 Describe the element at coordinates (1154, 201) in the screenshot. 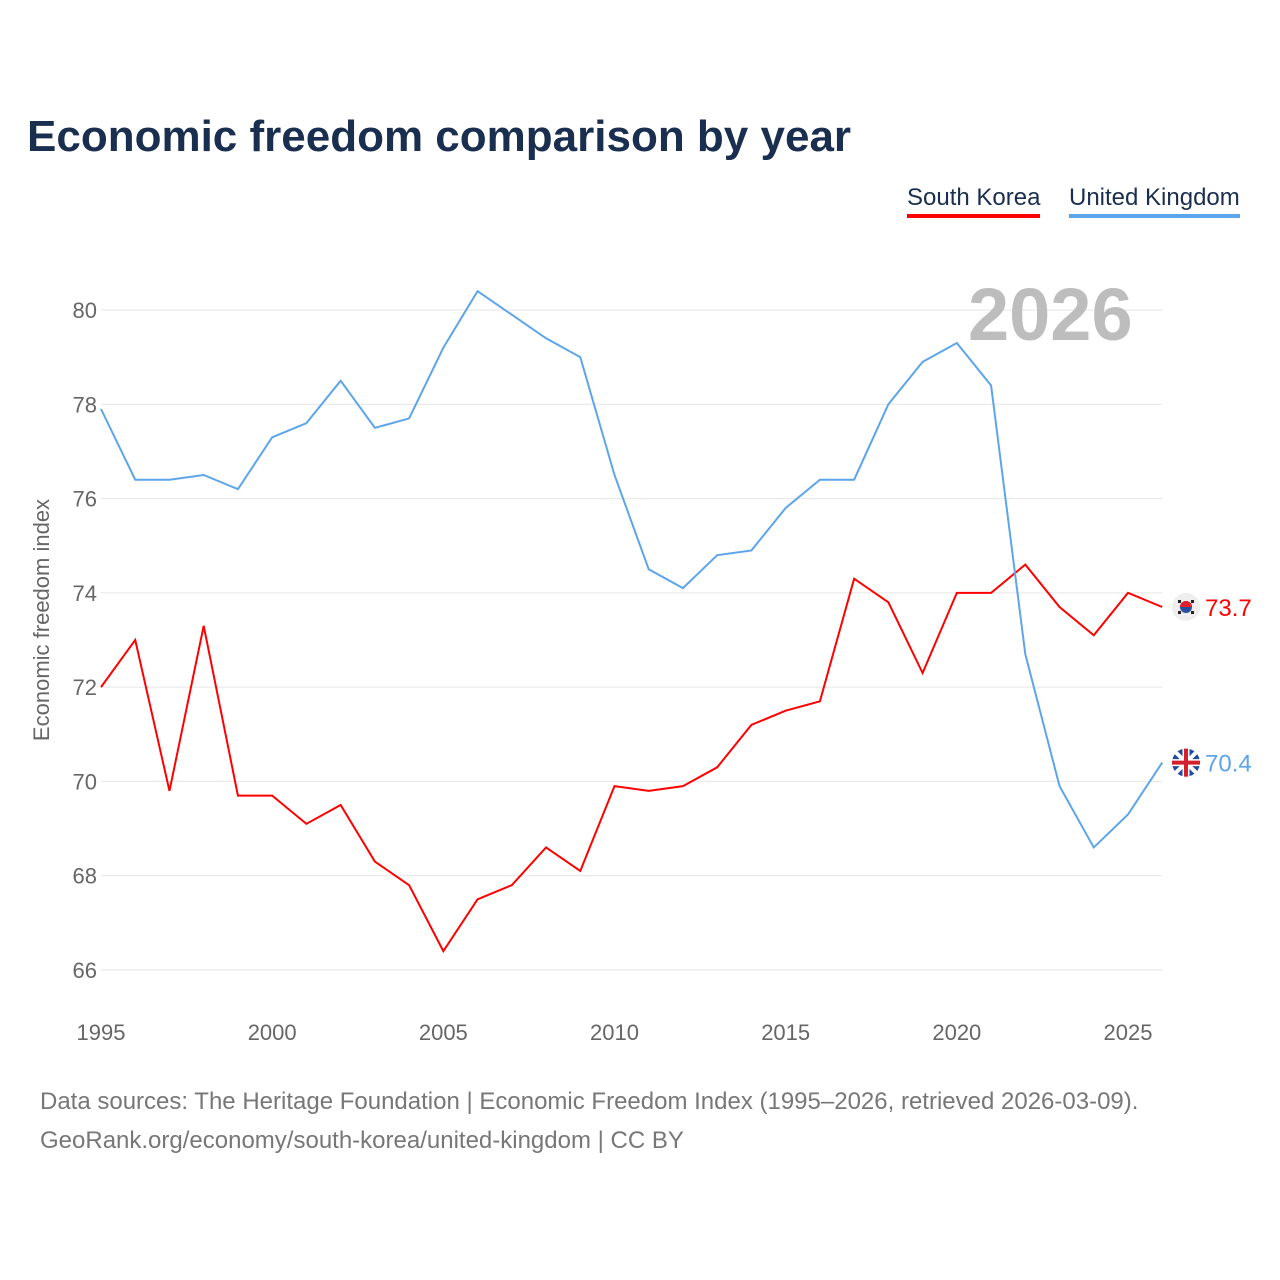

I see `legend-united-kingdom: United Kingdom` at that location.